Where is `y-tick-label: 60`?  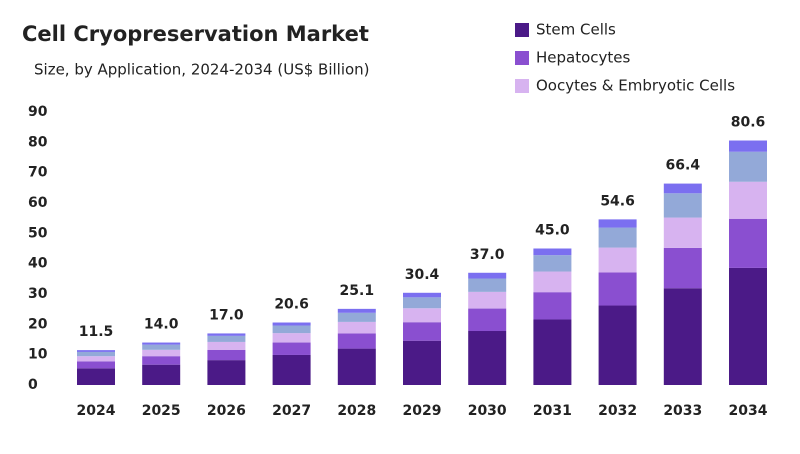 y-tick-label: 60 is located at coordinates (38, 203).